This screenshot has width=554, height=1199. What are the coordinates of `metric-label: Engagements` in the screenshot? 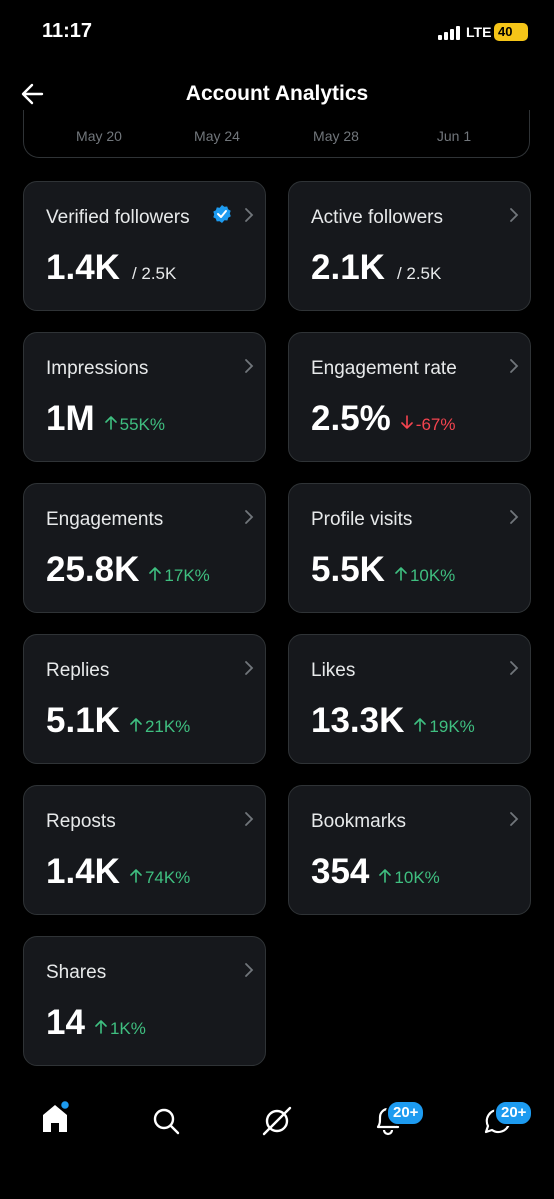 It's located at (105, 519).